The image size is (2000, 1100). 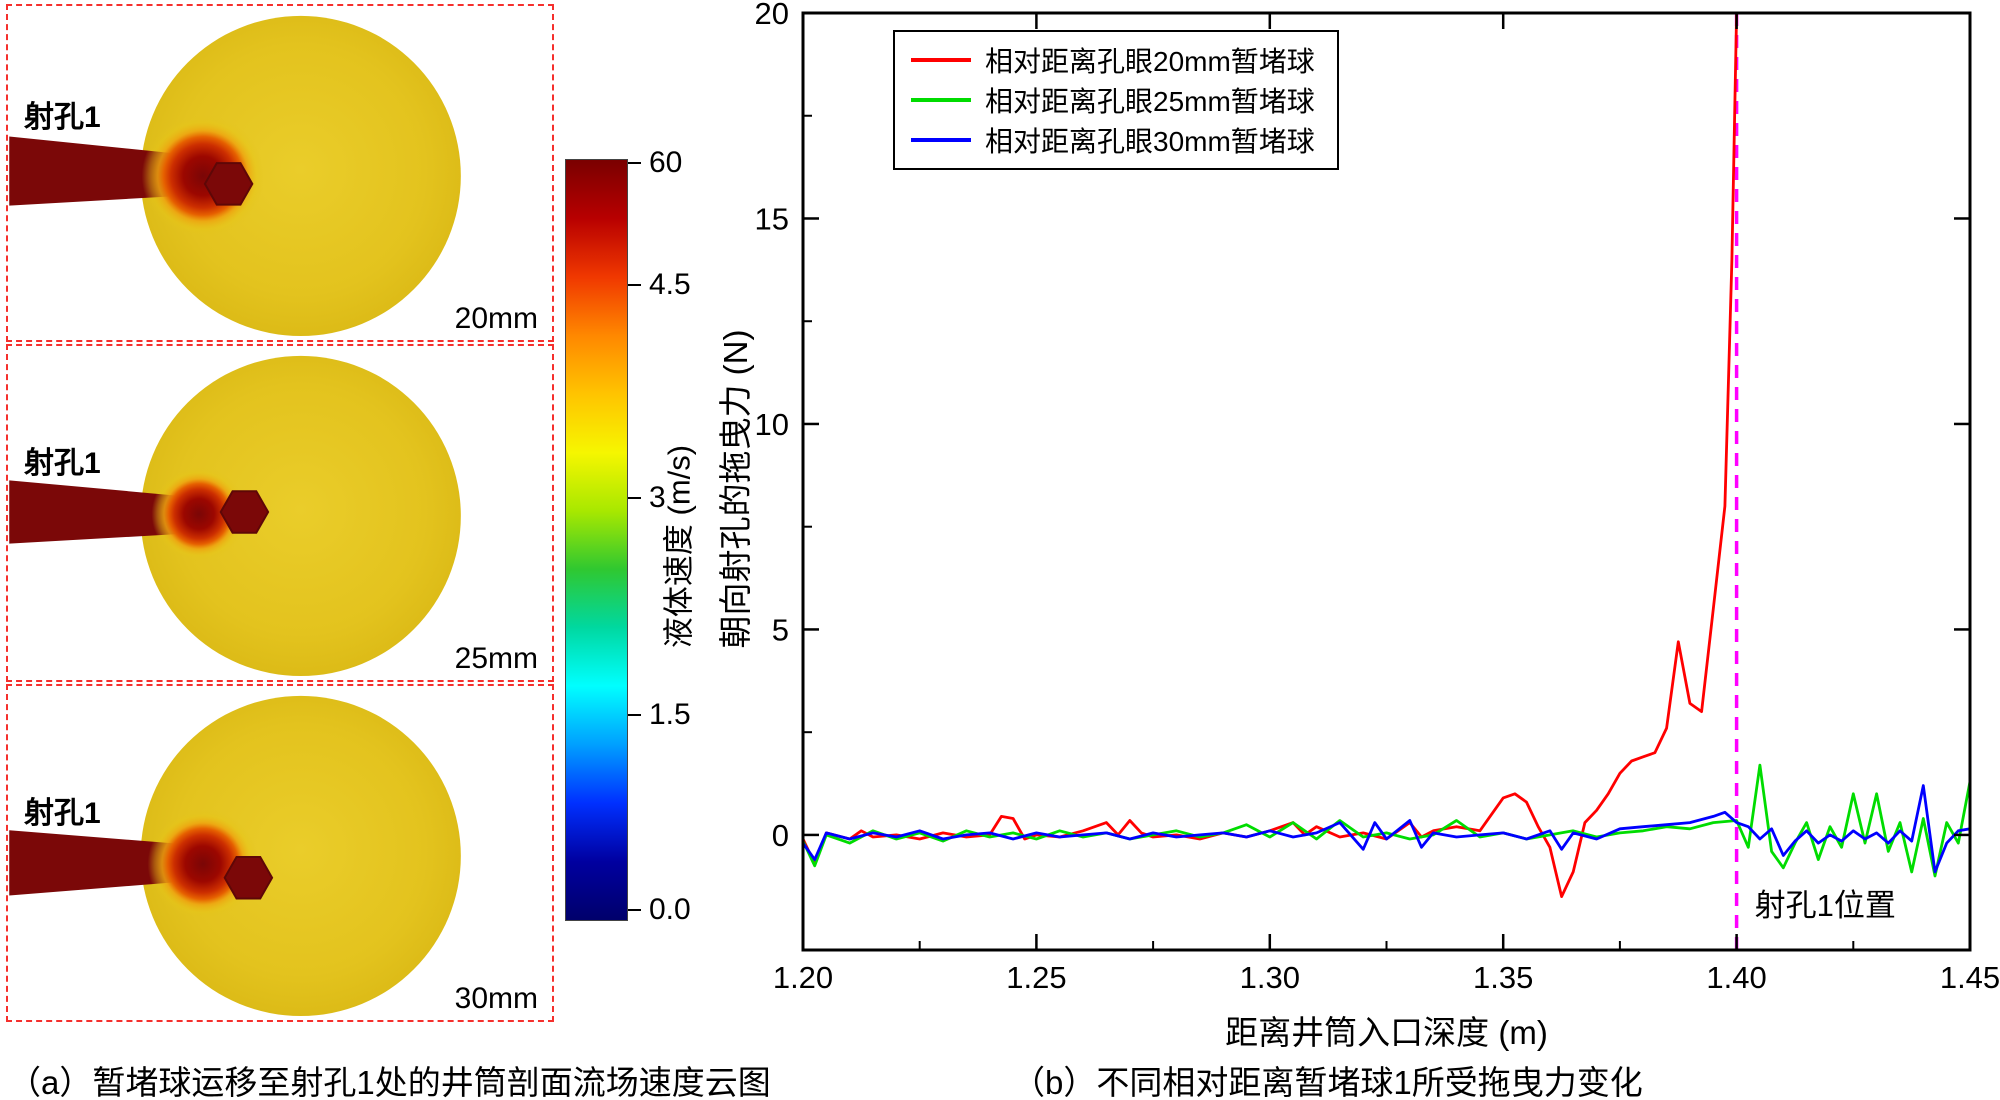 What do you see at coordinates (941, 140) in the screenshot?
I see `legend-line-blue` at bounding box center [941, 140].